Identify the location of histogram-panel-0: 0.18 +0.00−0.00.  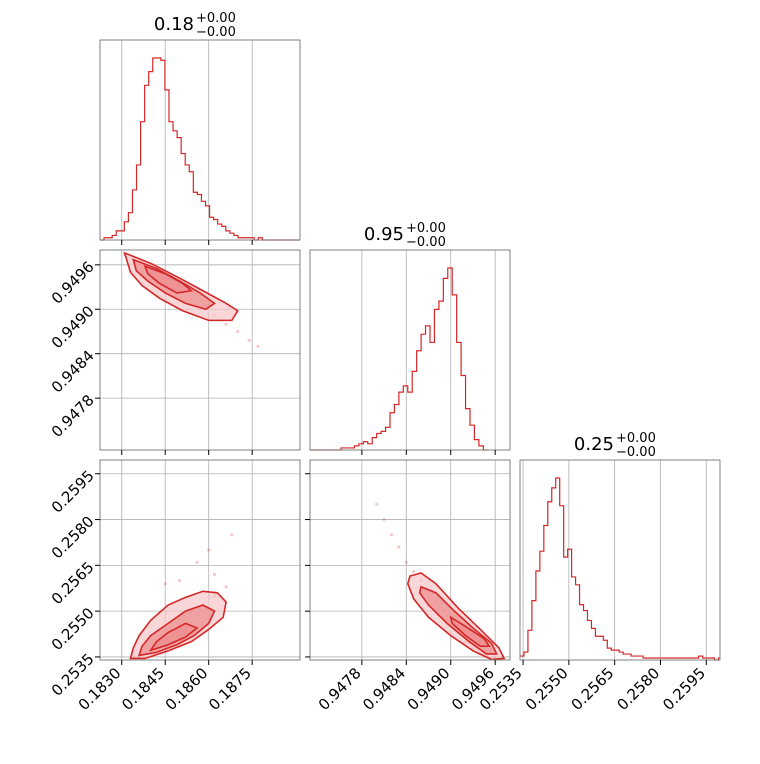
(200, 128).